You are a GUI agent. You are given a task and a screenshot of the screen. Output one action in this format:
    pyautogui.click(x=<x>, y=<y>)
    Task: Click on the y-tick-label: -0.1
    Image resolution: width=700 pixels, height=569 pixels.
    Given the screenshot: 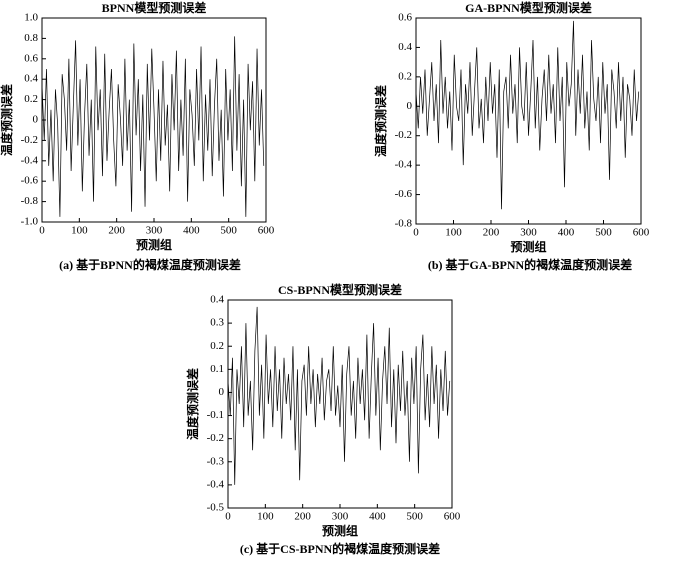 What is the action you would take?
    pyautogui.click(x=215, y=415)
    